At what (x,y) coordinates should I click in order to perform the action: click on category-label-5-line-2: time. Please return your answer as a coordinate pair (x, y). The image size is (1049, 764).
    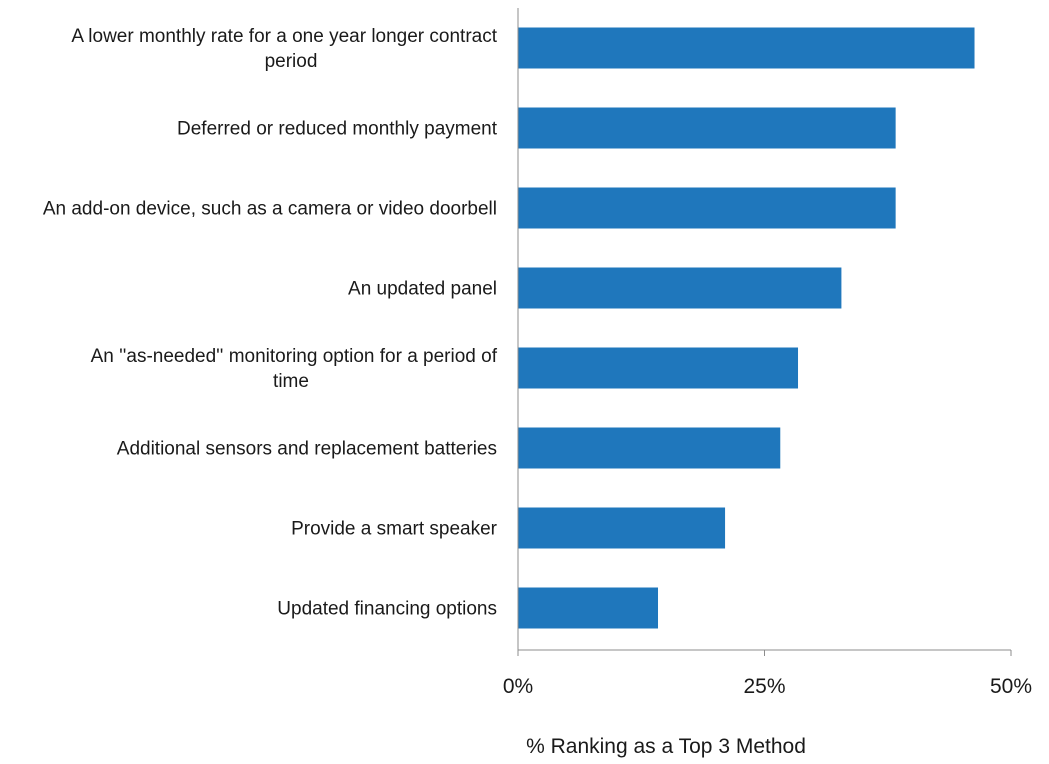
    Looking at the image, I should click on (291, 381).